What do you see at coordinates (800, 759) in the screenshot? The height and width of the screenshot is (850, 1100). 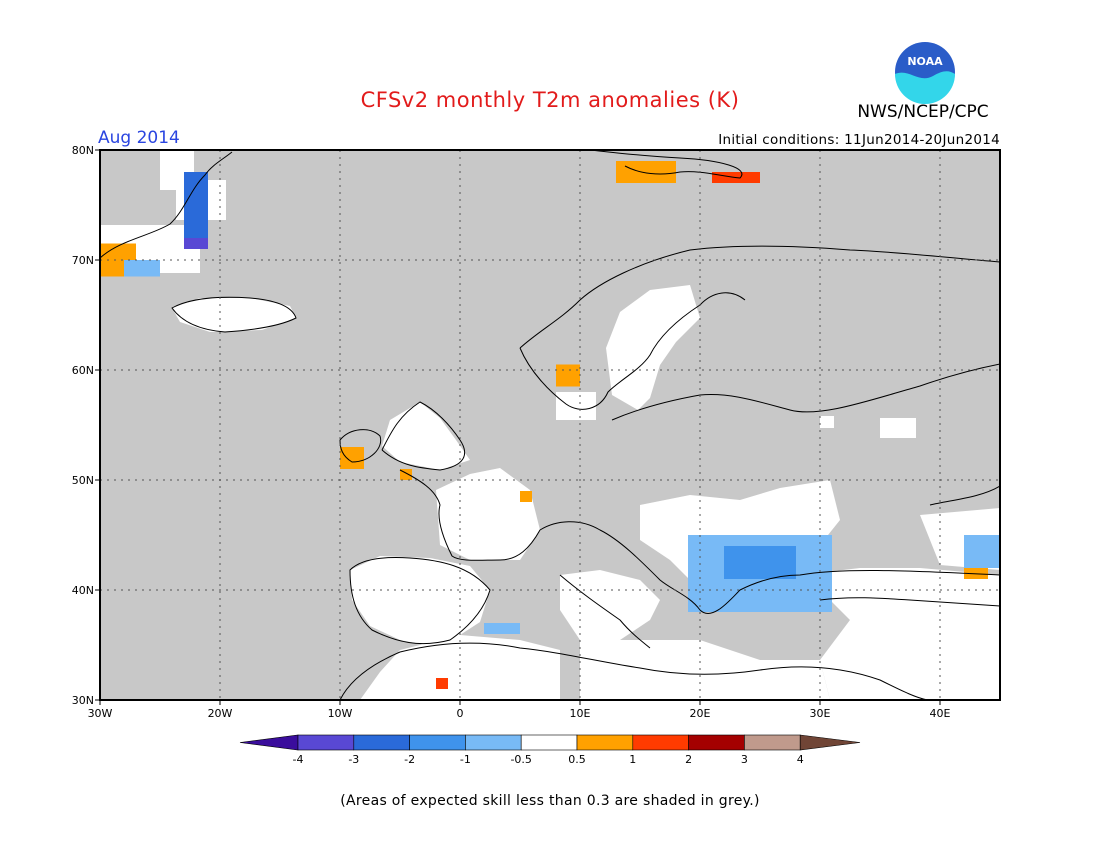 I see `colorbar-tick-label: 4` at bounding box center [800, 759].